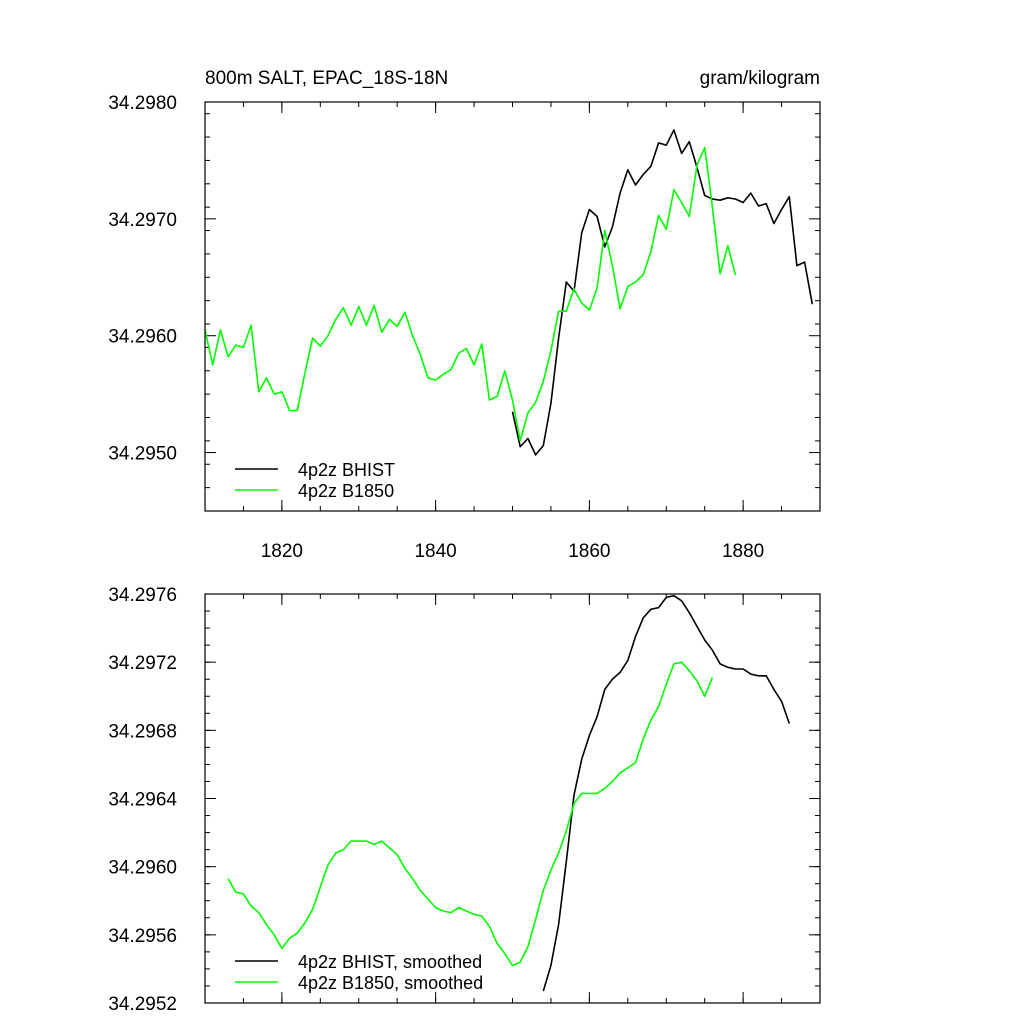 The image size is (1024, 1024). I want to click on y-tick-label: 34.2970, so click(142, 220).